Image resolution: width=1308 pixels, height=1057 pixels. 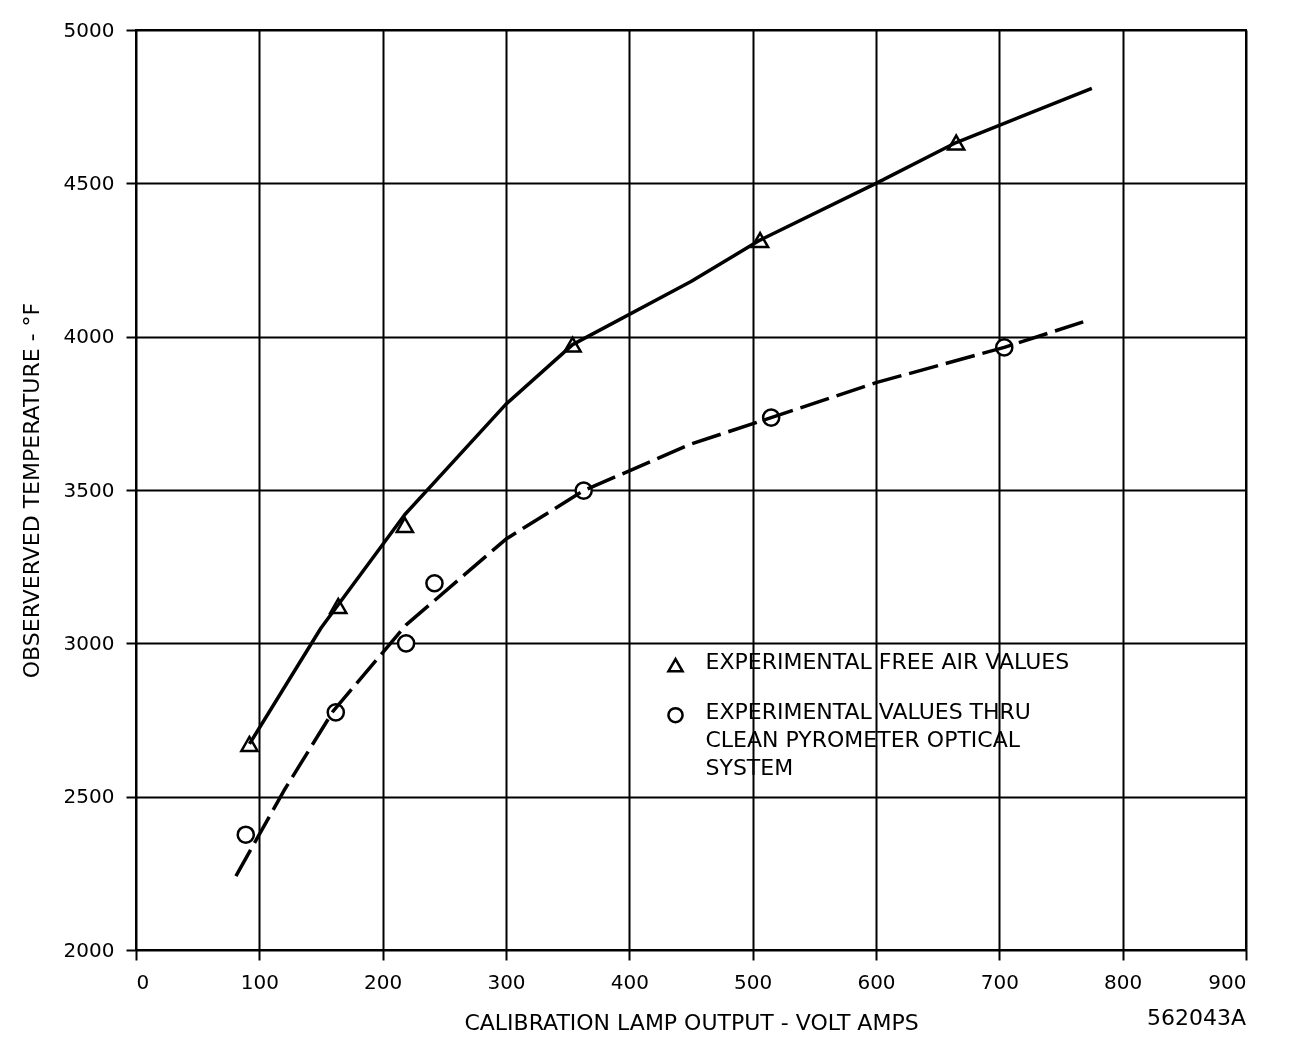 What do you see at coordinates (89, 796) in the screenshot?
I see `y-tick-label: 2500` at bounding box center [89, 796].